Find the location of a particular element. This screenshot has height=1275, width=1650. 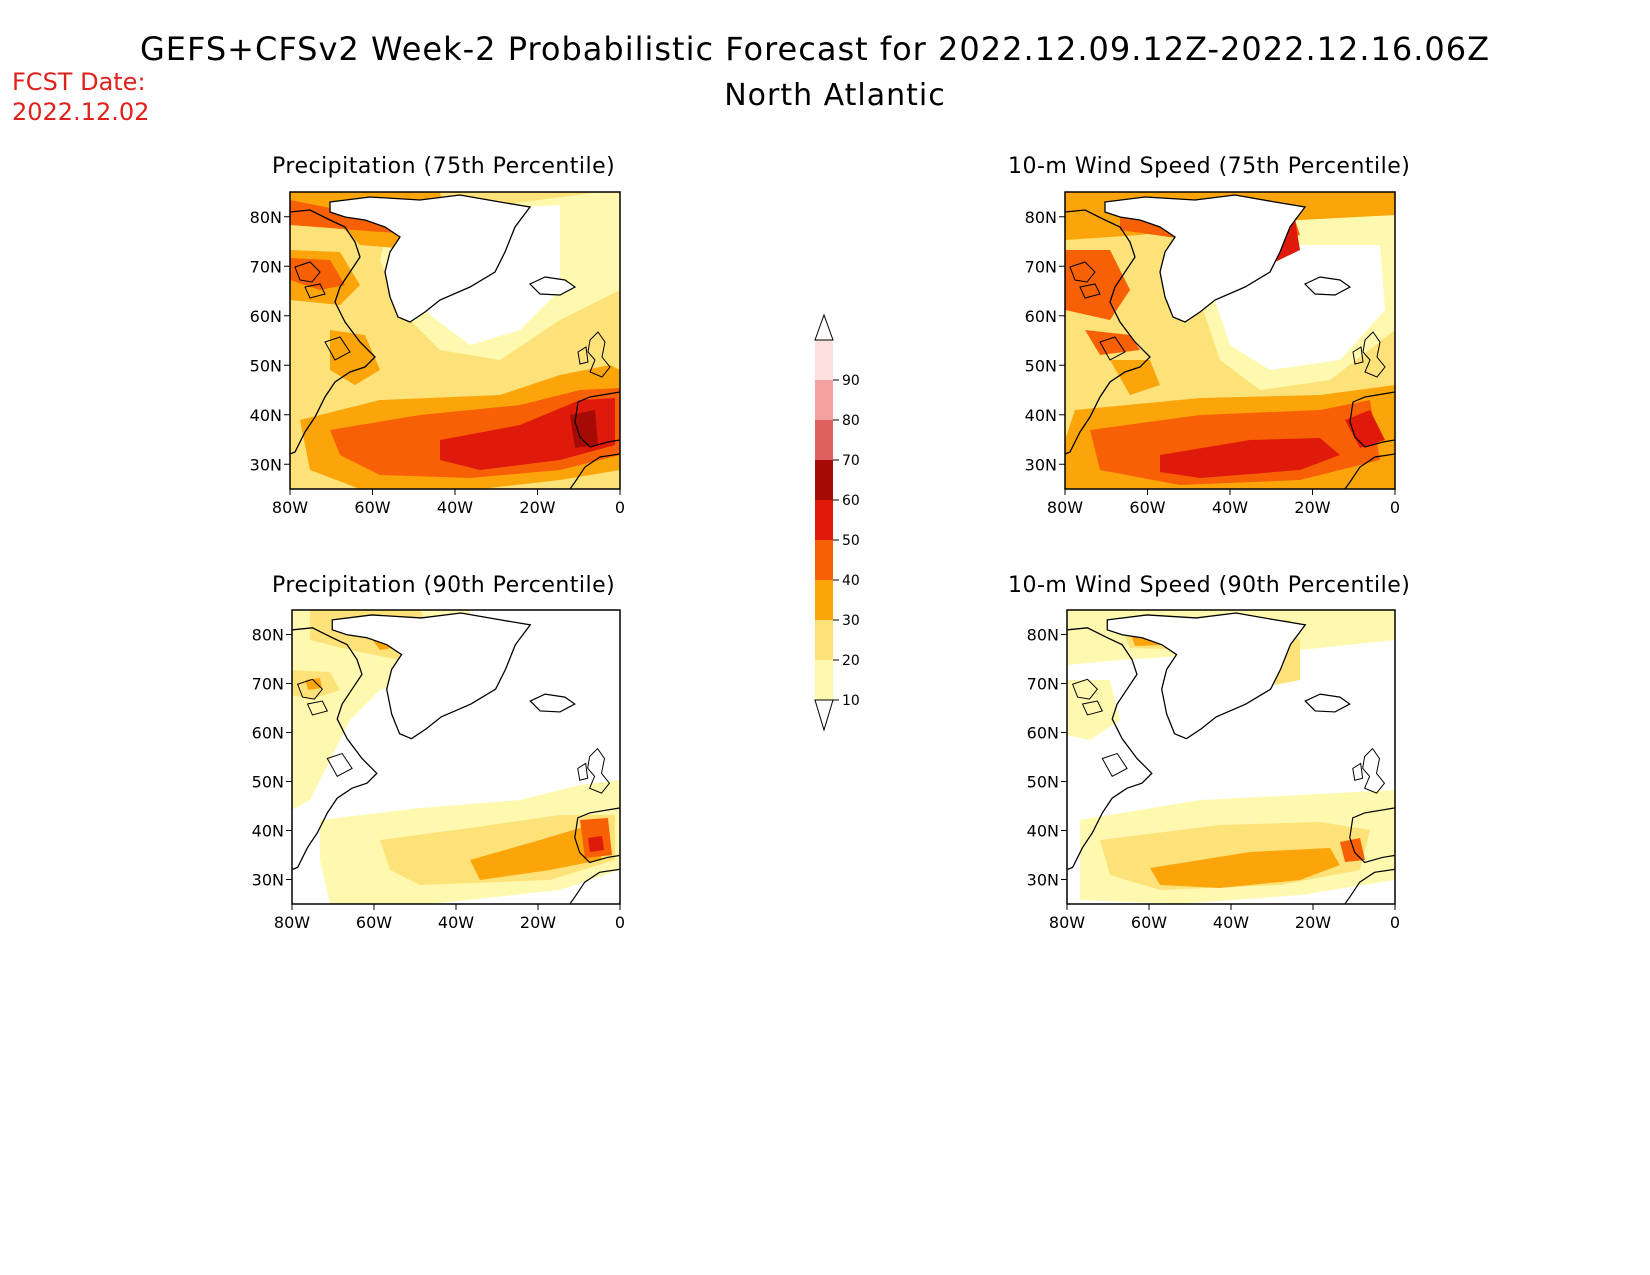

colorbar-top-end is located at coordinates (824, 327).